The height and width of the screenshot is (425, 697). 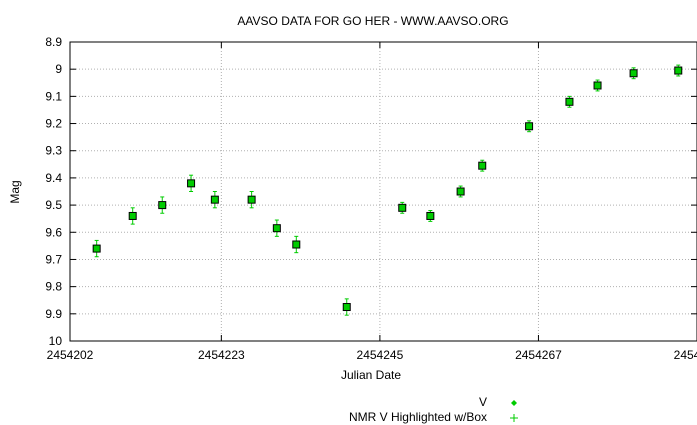 What do you see at coordinates (53, 205) in the screenshot?
I see `y-tick-label: 9.5` at bounding box center [53, 205].